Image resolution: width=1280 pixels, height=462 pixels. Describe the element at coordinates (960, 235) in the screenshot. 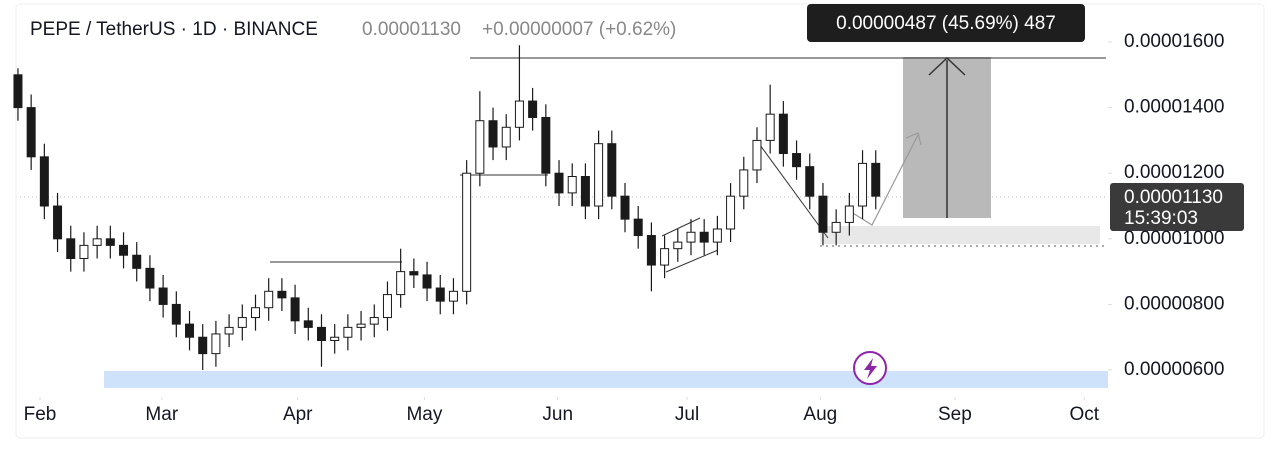

I see `demand-zone` at that location.